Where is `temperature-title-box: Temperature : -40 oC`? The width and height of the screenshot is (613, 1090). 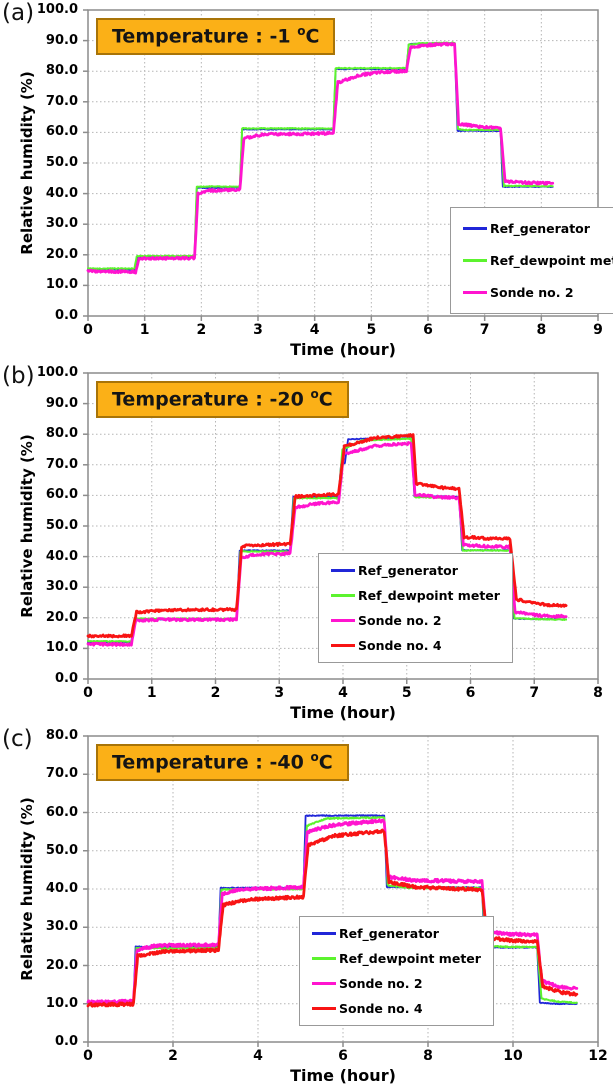
temperature-title-box: Temperature : -40 oC is located at coordinates (222, 763).